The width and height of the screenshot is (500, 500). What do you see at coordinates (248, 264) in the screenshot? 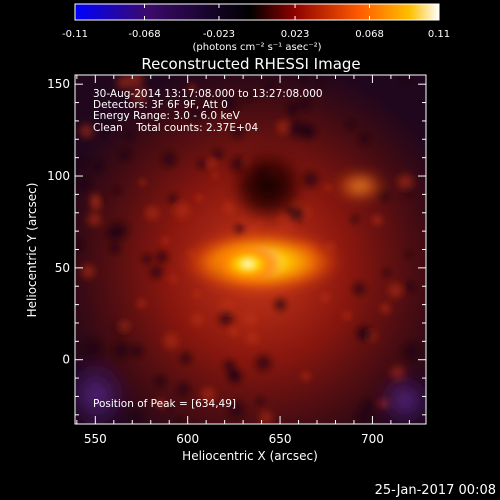
I see `peak-emission` at bounding box center [248, 264].